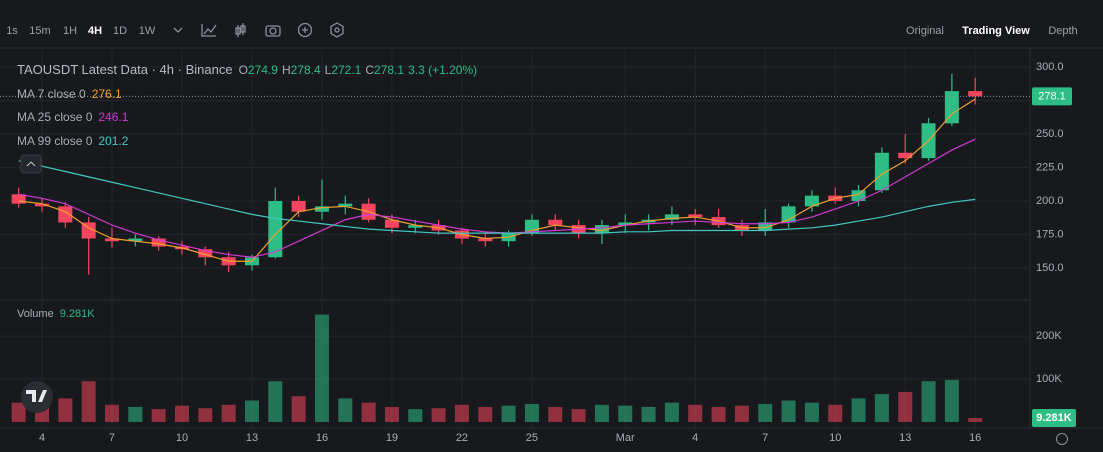 Image resolution: width=1103 pixels, height=452 pixels. Describe the element at coordinates (252, 438) in the screenshot. I see `x-tick-label: 13` at that location.